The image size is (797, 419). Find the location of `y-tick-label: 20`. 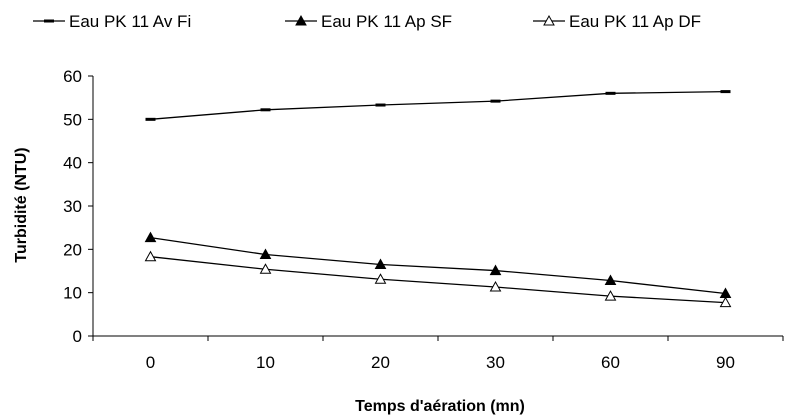

y-tick-label: 20 is located at coordinates (72, 249).